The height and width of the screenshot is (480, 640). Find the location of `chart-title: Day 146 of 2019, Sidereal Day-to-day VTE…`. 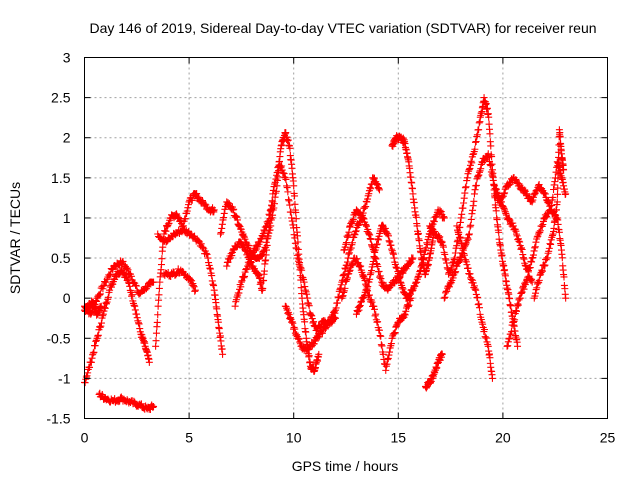

chart-title: Day 146 of 2019, Sidereal Day-to-day VTE… is located at coordinates (342, 28).